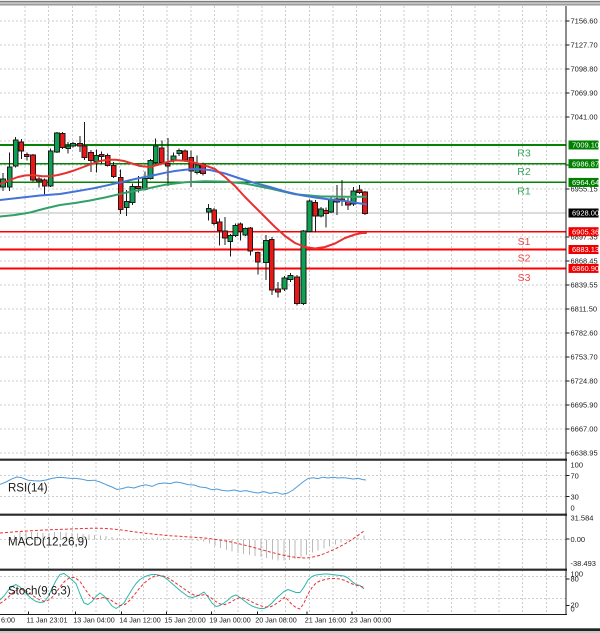  What do you see at coordinates (584, 429) in the screenshot?
I see `svg-text: 6667.00` at bounding box center [584, 429].